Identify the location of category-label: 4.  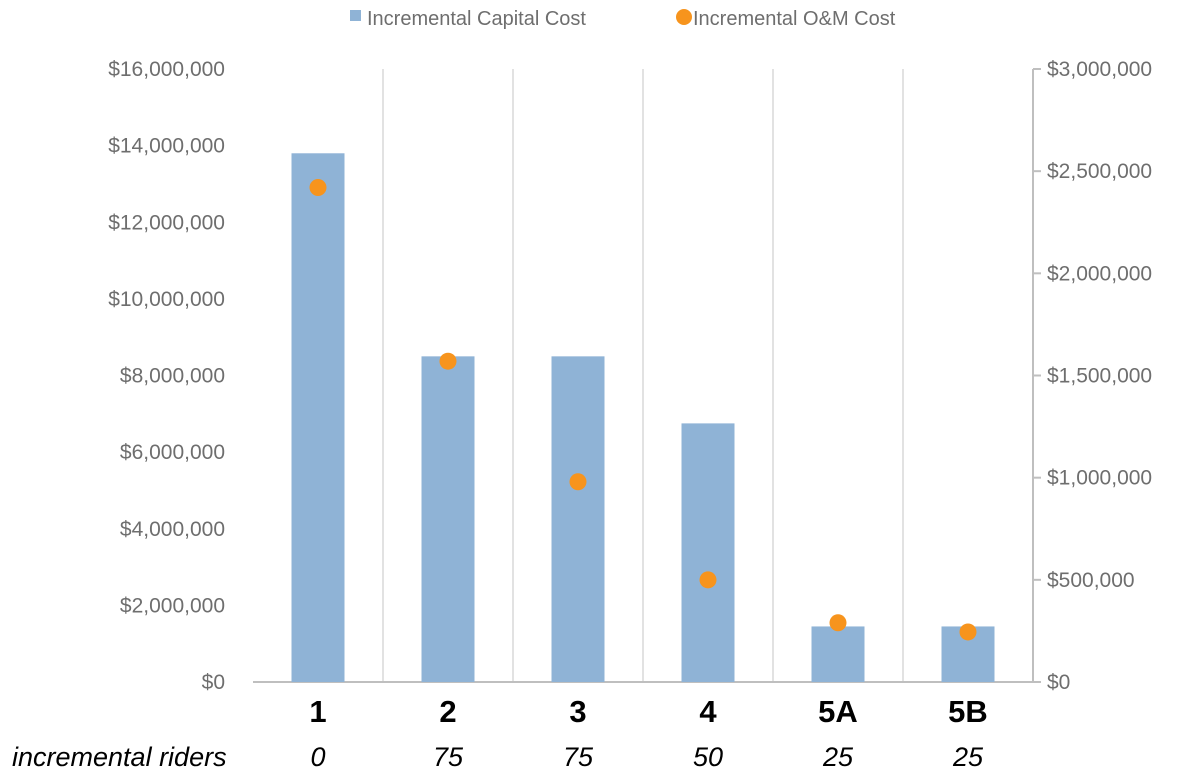
(708, 711).